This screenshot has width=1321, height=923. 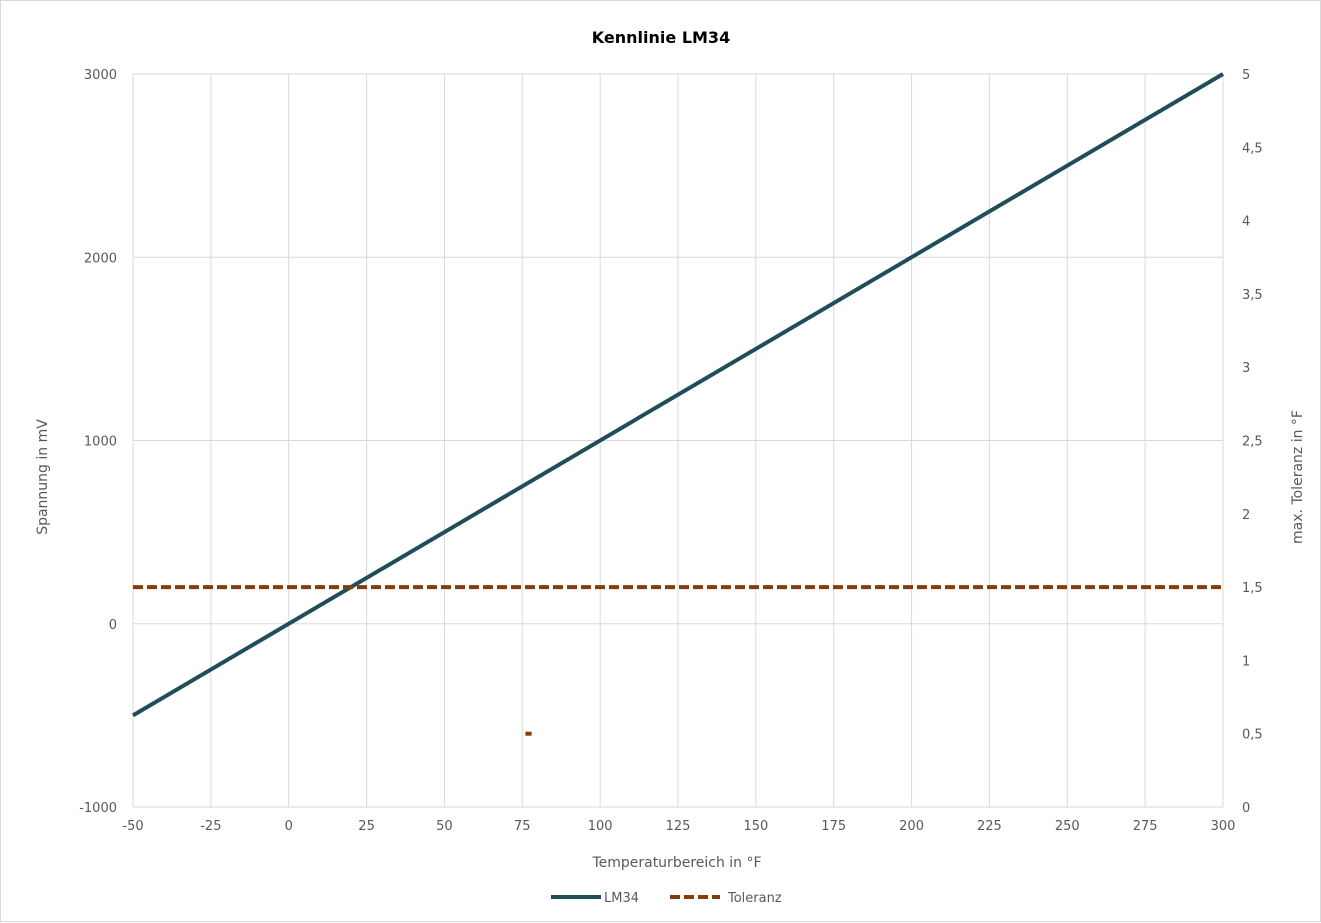 What do you see at coordinates (833, 826) in the screenshot?
I see `x-tick-label: 175` at bounding box center [833, 826].